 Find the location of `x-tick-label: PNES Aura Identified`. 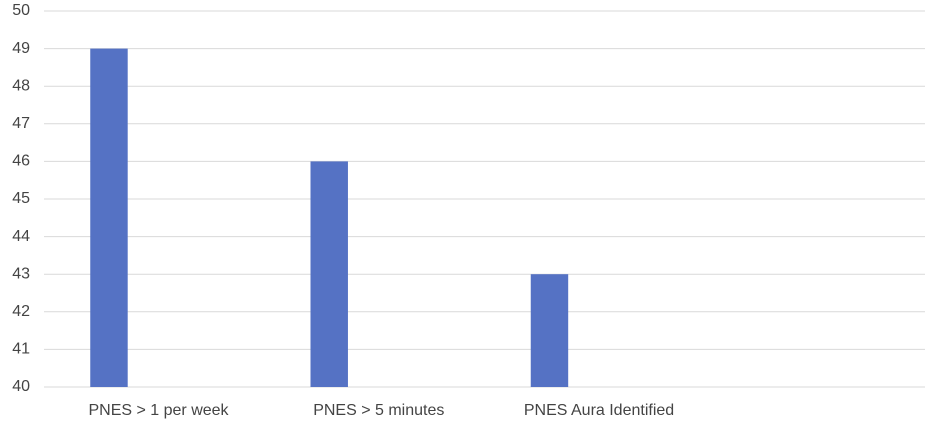

x-tick-label: PNES Aura Identified is located at coordinates (599, 410).